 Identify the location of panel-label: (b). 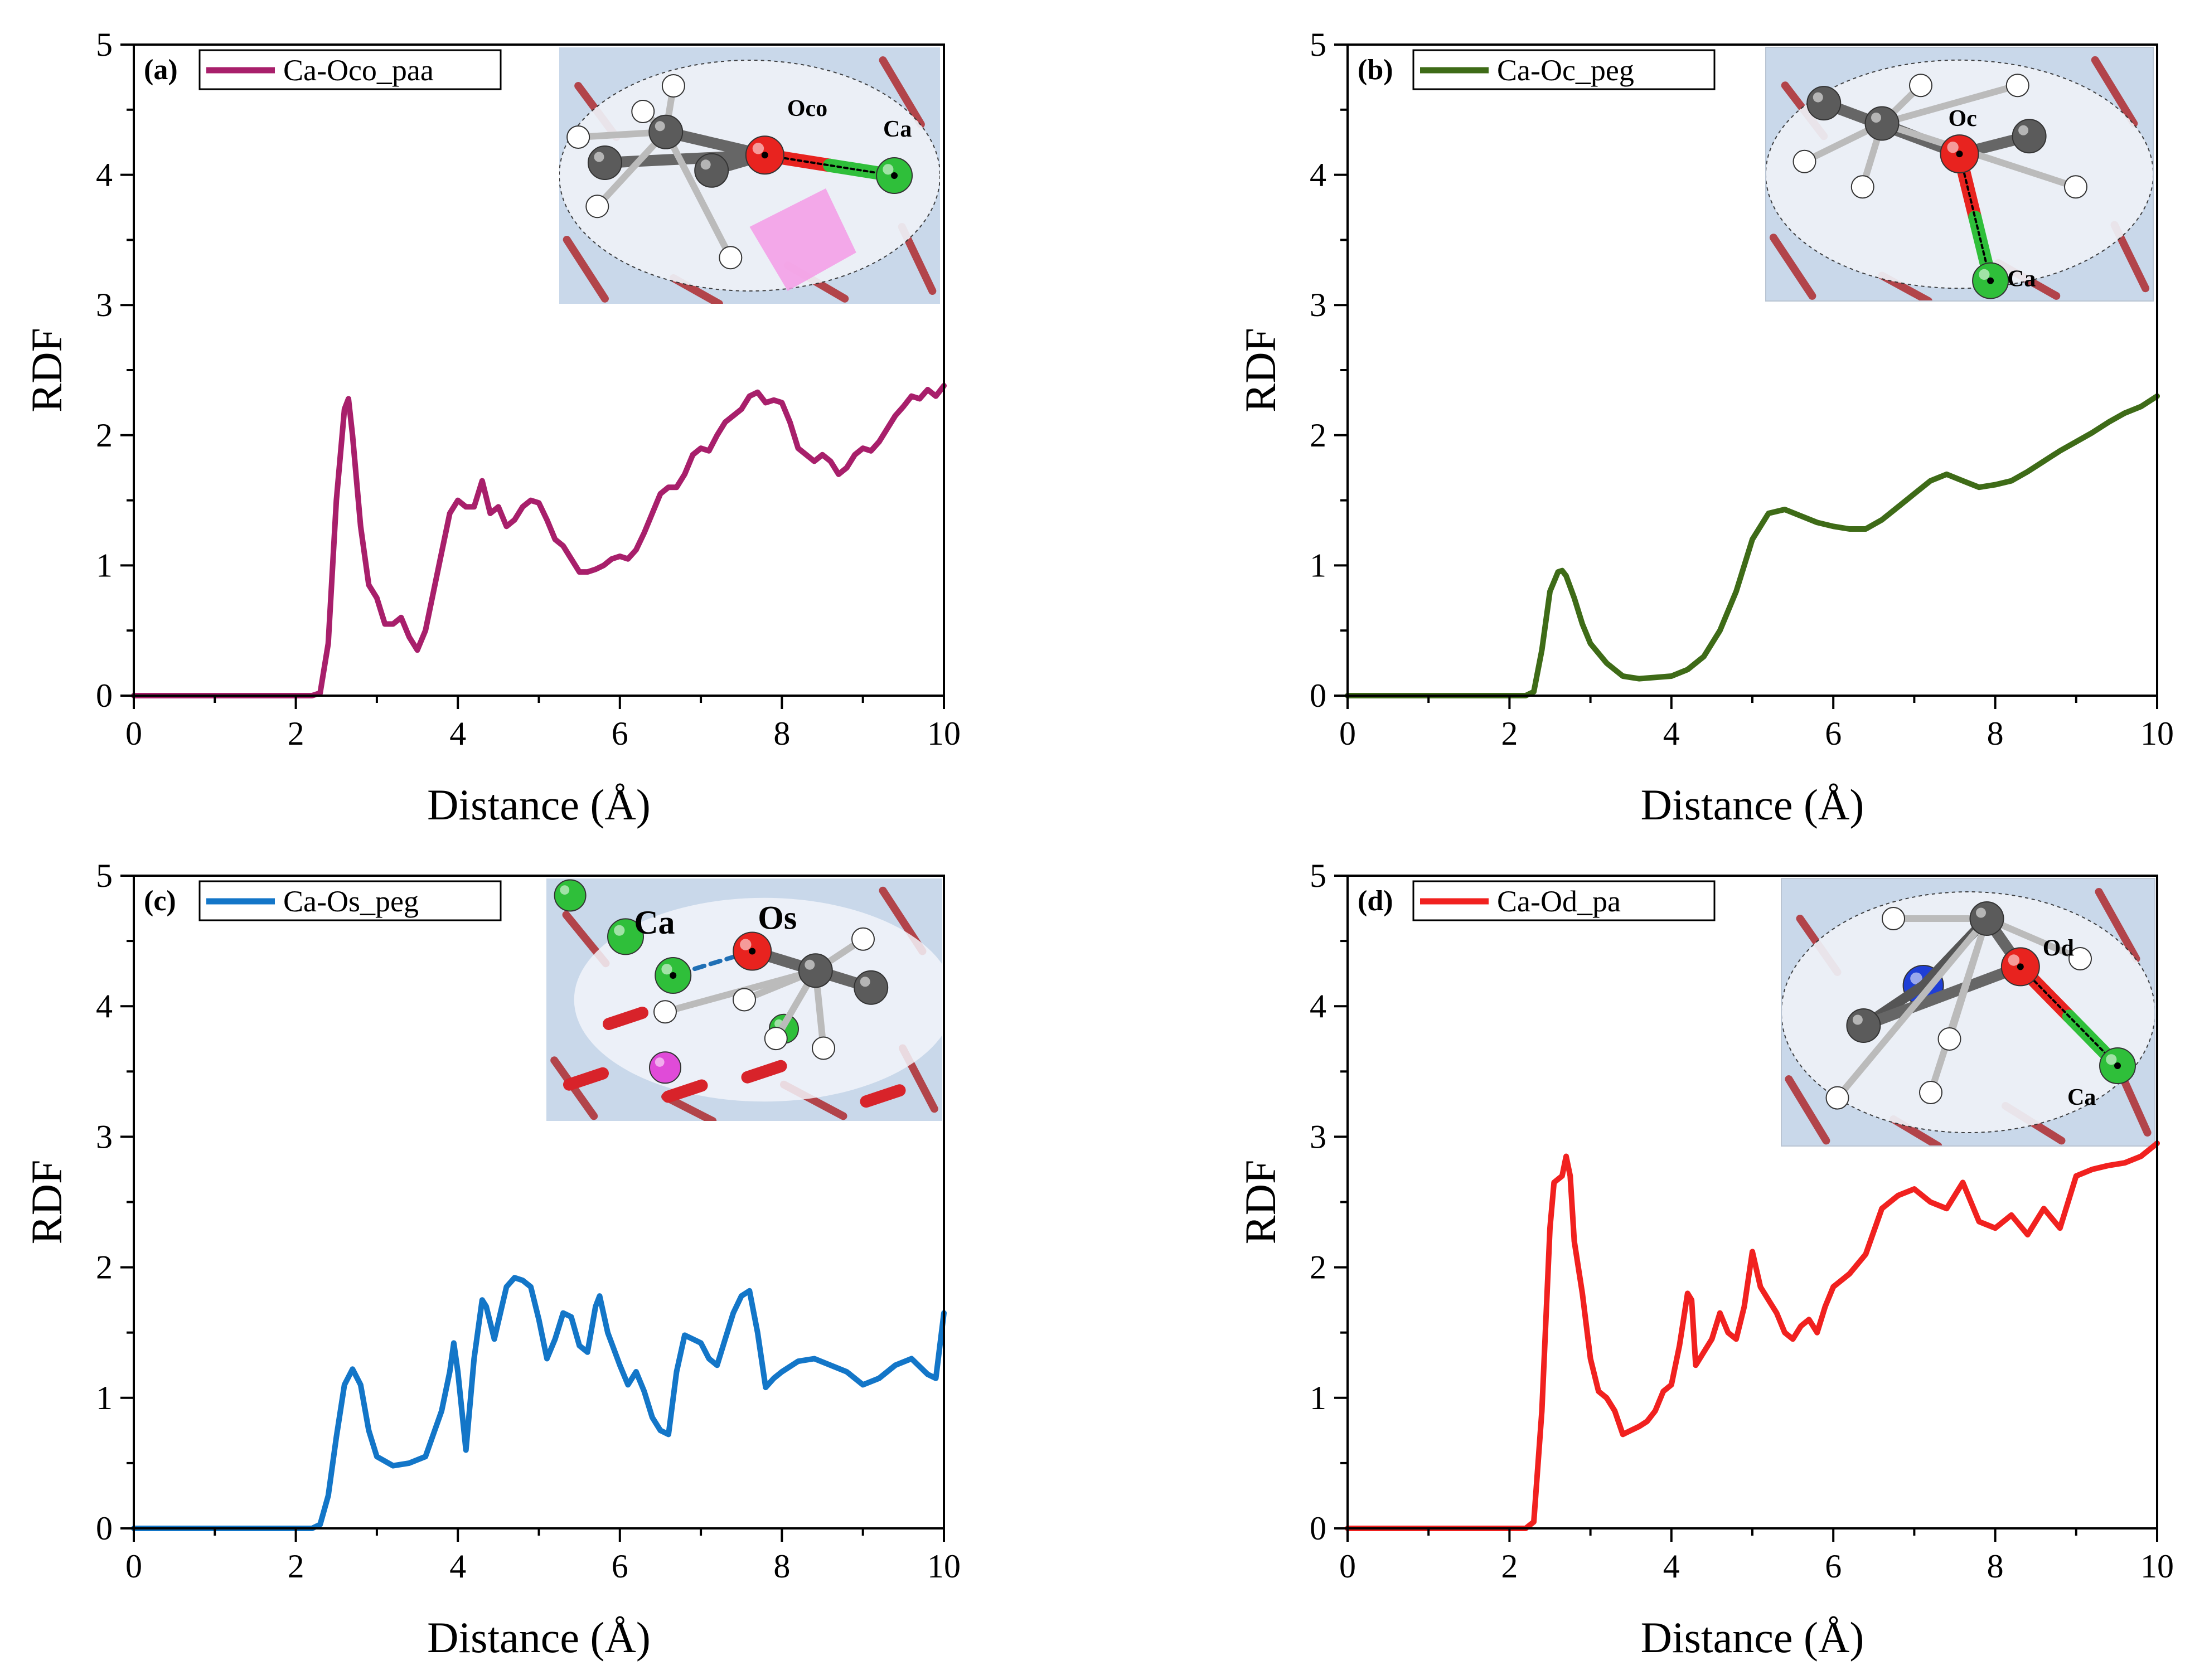
(1375, 70).